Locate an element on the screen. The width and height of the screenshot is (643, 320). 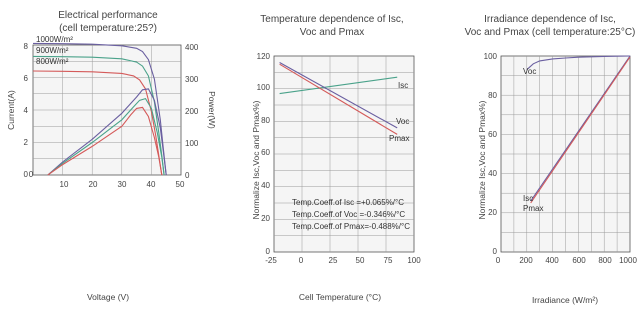
chart3-ytick: 20 is located at coordinates (492, 212).